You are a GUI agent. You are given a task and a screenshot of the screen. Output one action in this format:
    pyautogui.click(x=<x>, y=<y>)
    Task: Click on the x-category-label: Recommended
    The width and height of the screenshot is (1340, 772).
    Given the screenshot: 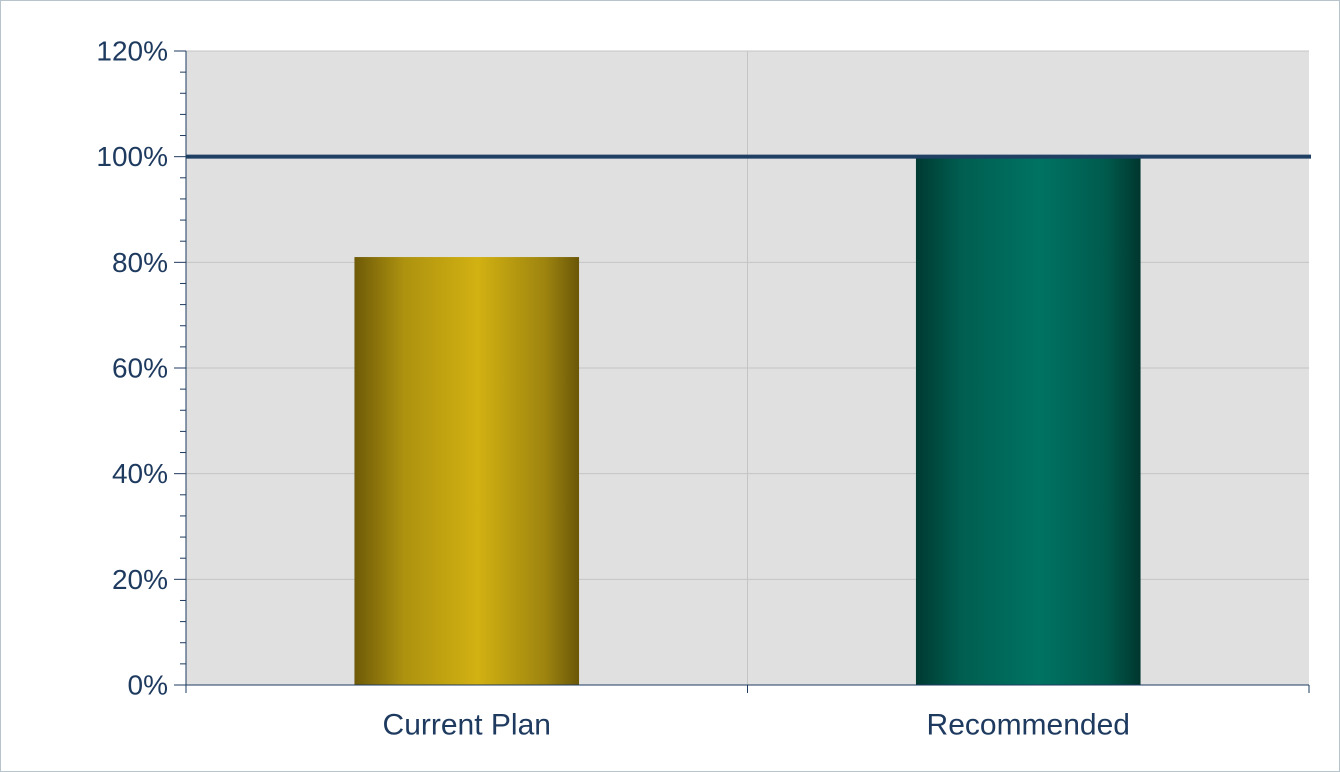 What is the action you would take?
    pyautogui.click(x=1028, y=725)
    